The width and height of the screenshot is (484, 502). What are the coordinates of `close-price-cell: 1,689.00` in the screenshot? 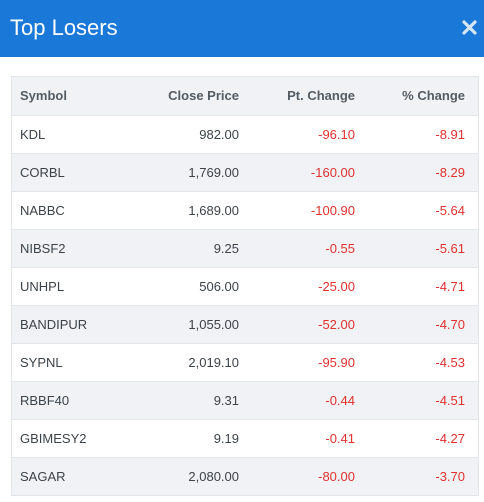 It's located at (213, 210).